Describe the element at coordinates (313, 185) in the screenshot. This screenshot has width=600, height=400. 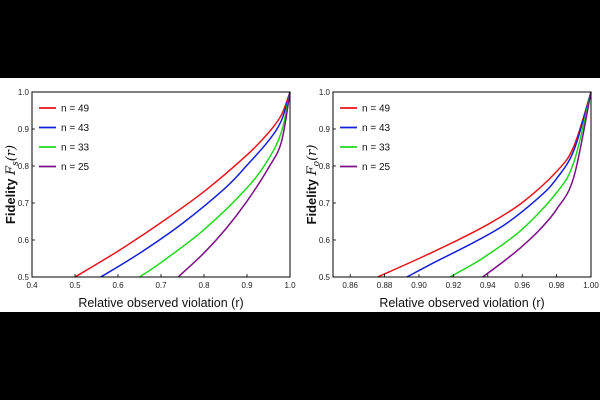
I see `y-axis-label-right: Fidelity Fo(r)` at that location.